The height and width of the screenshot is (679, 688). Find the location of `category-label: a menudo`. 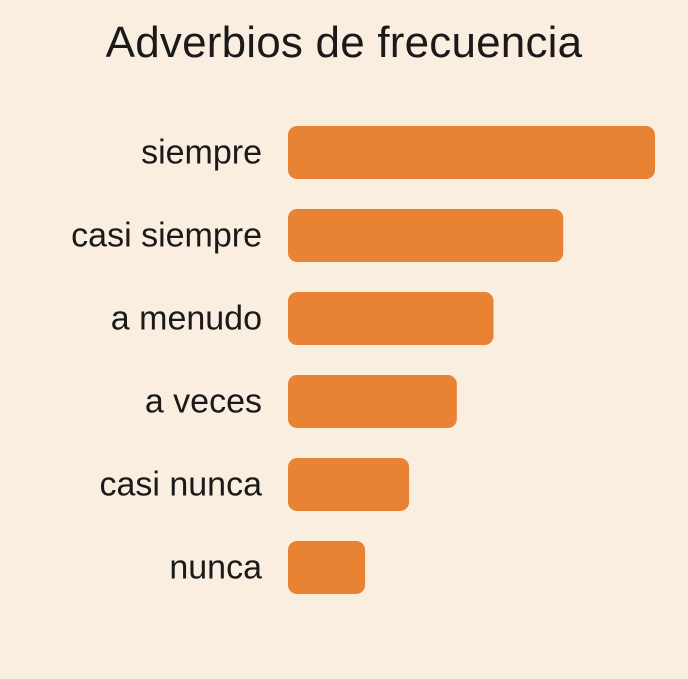

category-label: a menudo is located at coordinates (186, 319).